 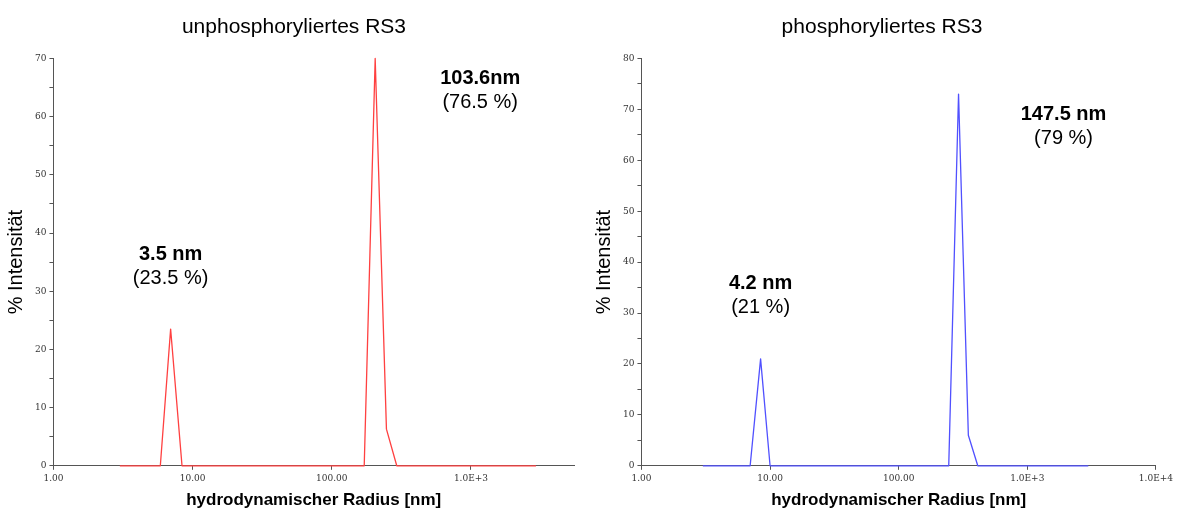 I want to click on annotation: (21 %), so click(x=761, y=306).